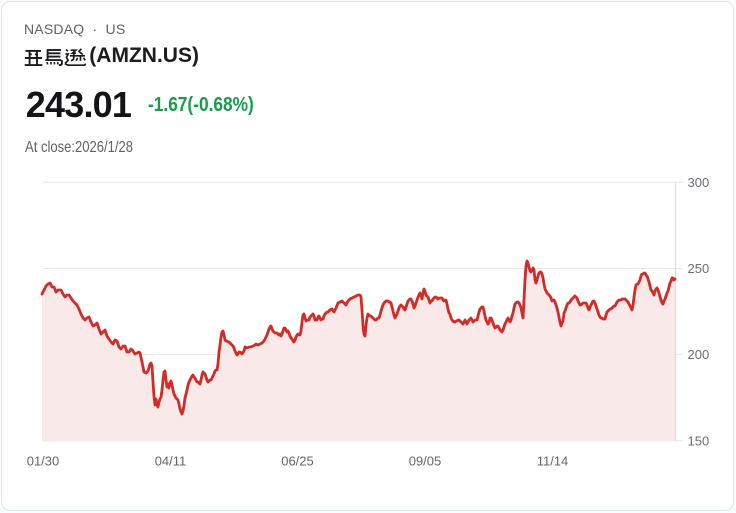 The image size is (736, 513). What do you see at coordinates (699, 182) in the screenshot?
I see `svg-text: 300` at bounding box center [699, 182].